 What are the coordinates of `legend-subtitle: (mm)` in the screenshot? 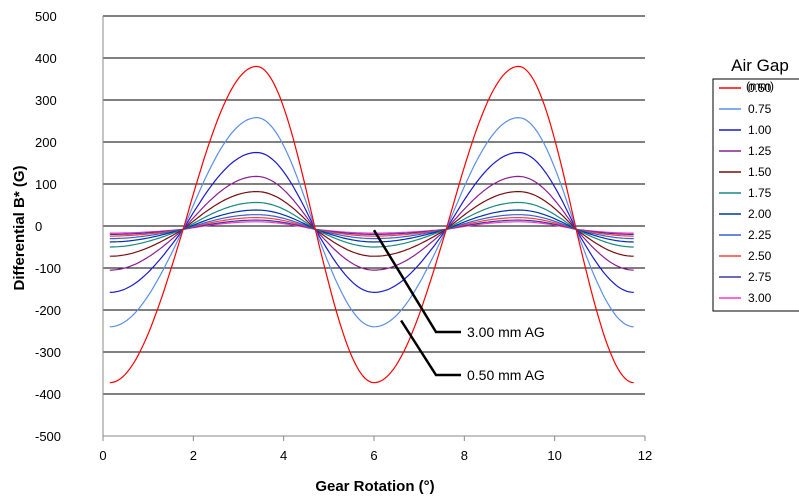 It's located at (760, 86).